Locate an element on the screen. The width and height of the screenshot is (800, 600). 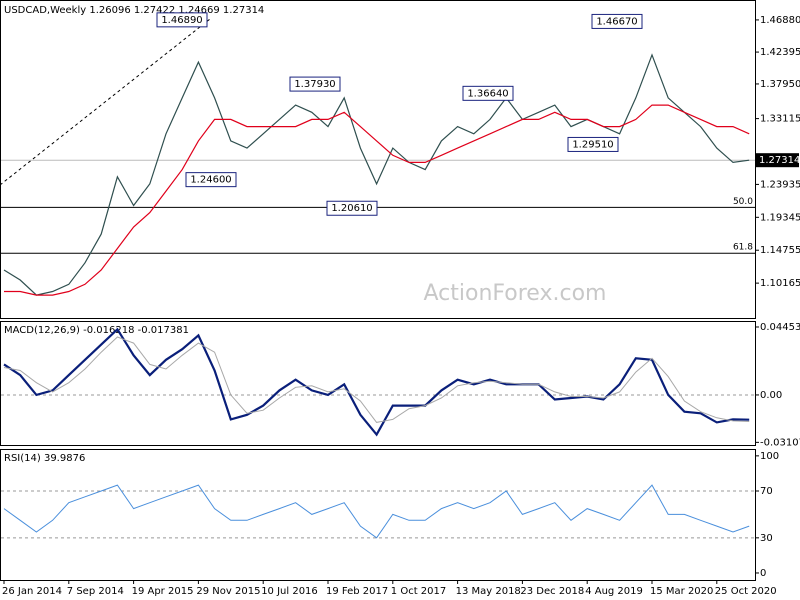
macd-title: MACD(12,26,9) -0.016218 -0.017381 is located at coordinates (96, 330).